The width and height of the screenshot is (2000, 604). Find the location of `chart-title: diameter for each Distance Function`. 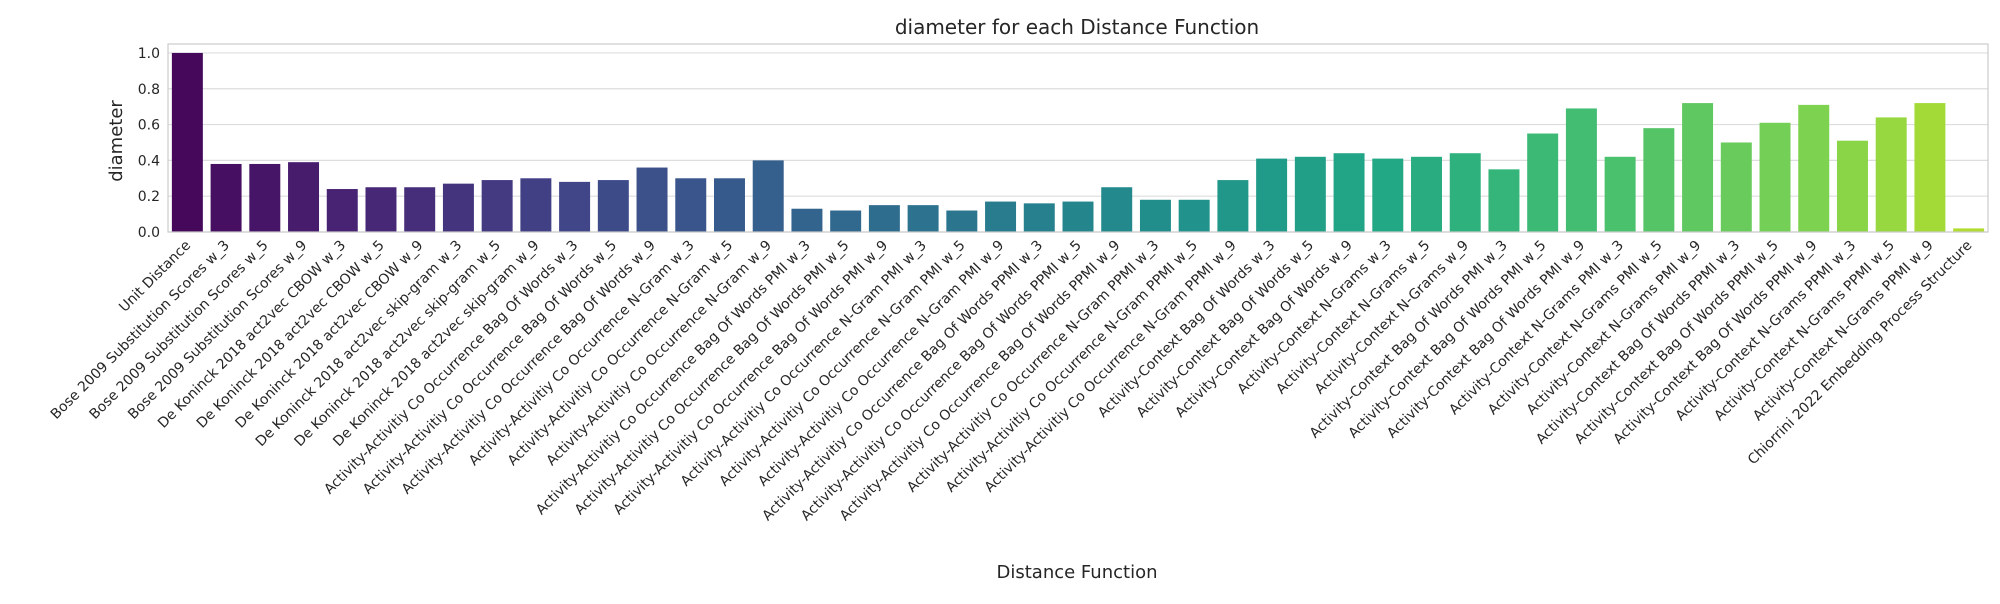

chart-title: diameter for each Distance Function is located at coordinates (1077, 27).